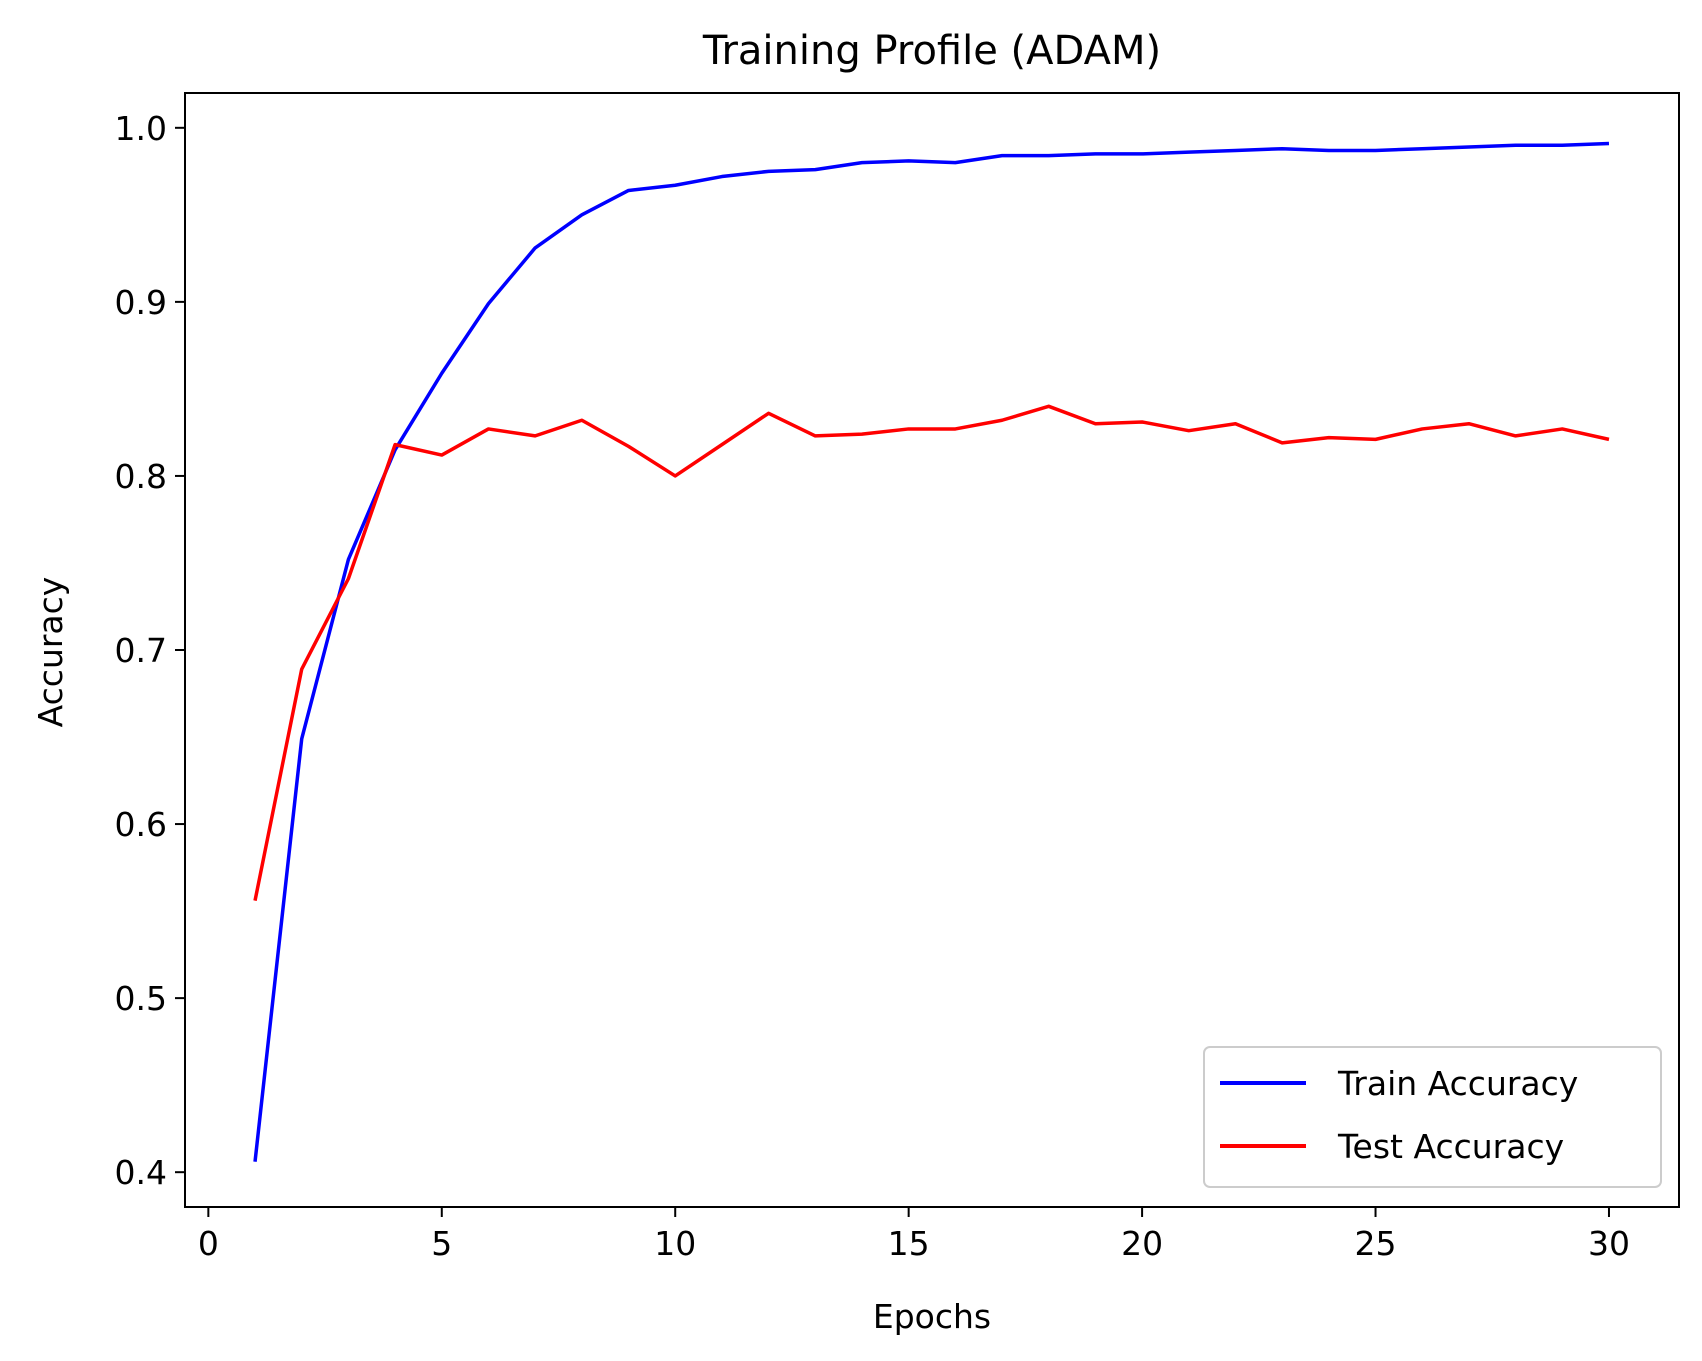 This screenshot has width=1702, height=1361. Describe the element at coordinates (1450, 1146) in the screenshot. I see `legend-label-test-accuracy: Test Accuracy` at that location.